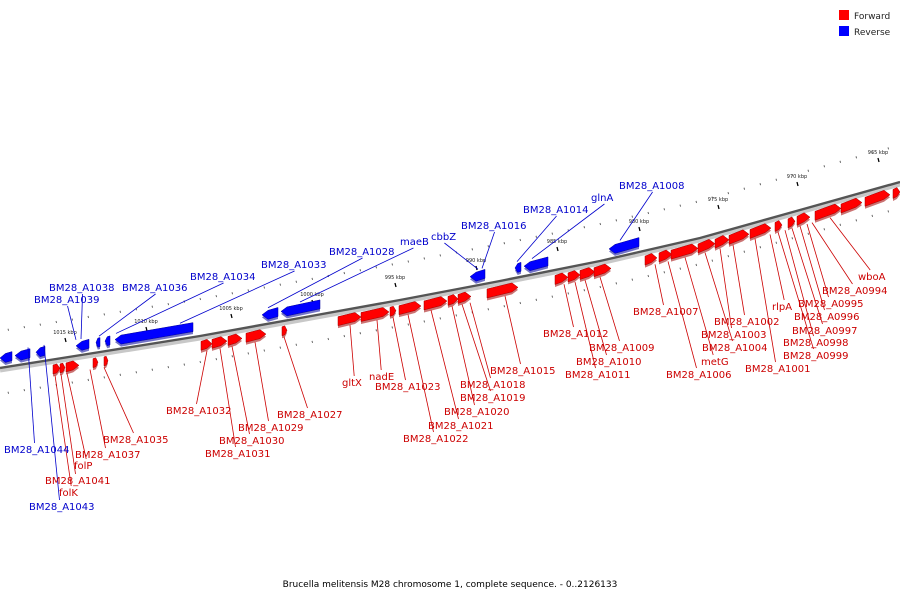 The width and height of the screenshot is (900, 600). Describe the element at coordinates (523, 371) in the screenshot. I see `gene-label: BM28_A1015` at that location.